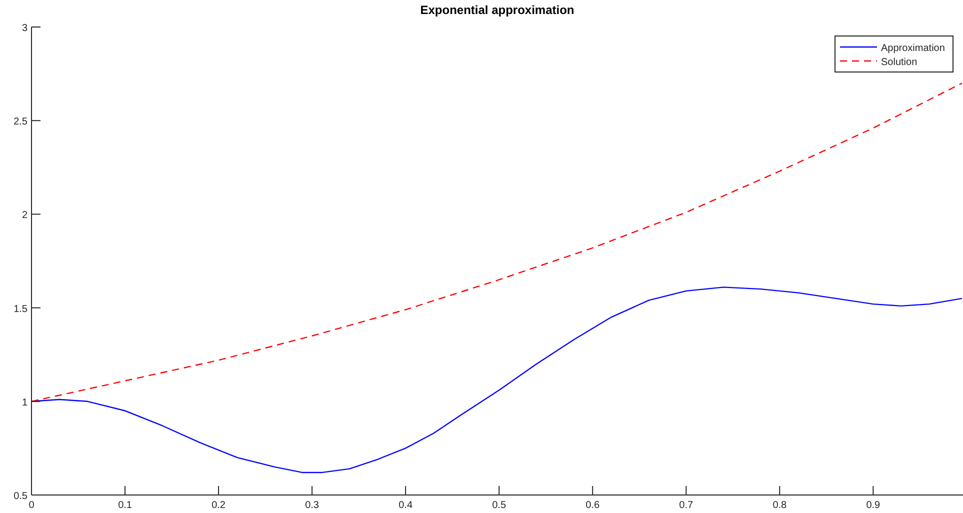 The height and width of the screenshot is (513, 963). I want to click on y-tick-label: 3, so click(25, 28).